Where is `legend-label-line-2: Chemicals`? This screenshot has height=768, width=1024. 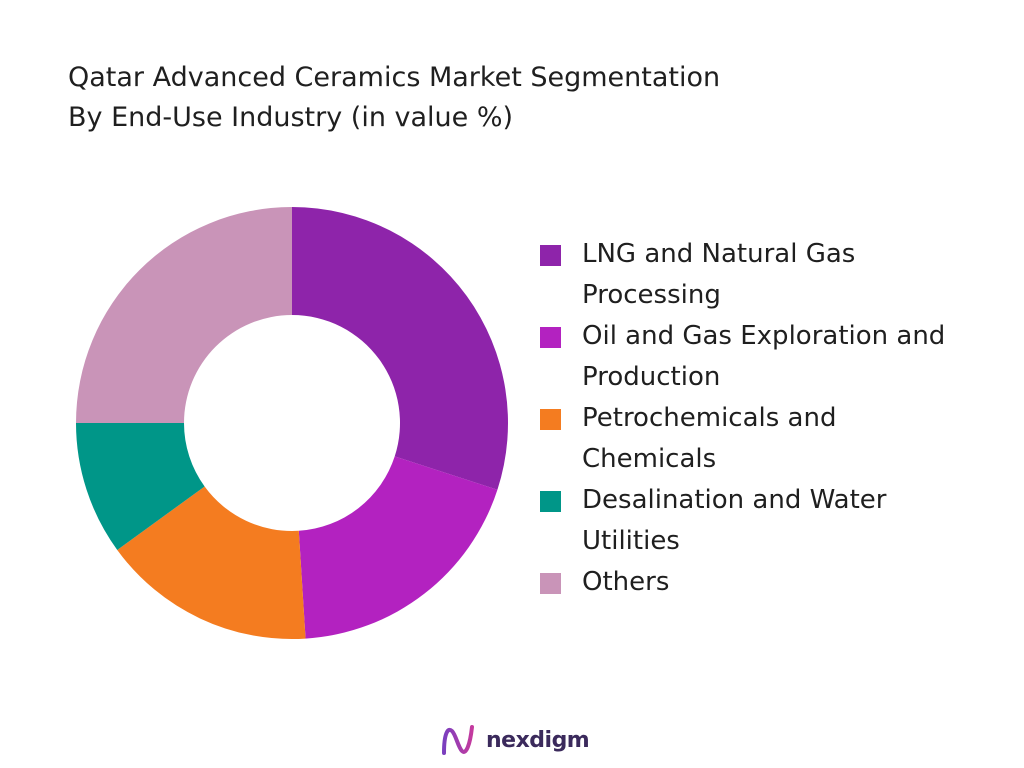
legend-label-line-2: Chemicals is located at coordinates (649, 459).